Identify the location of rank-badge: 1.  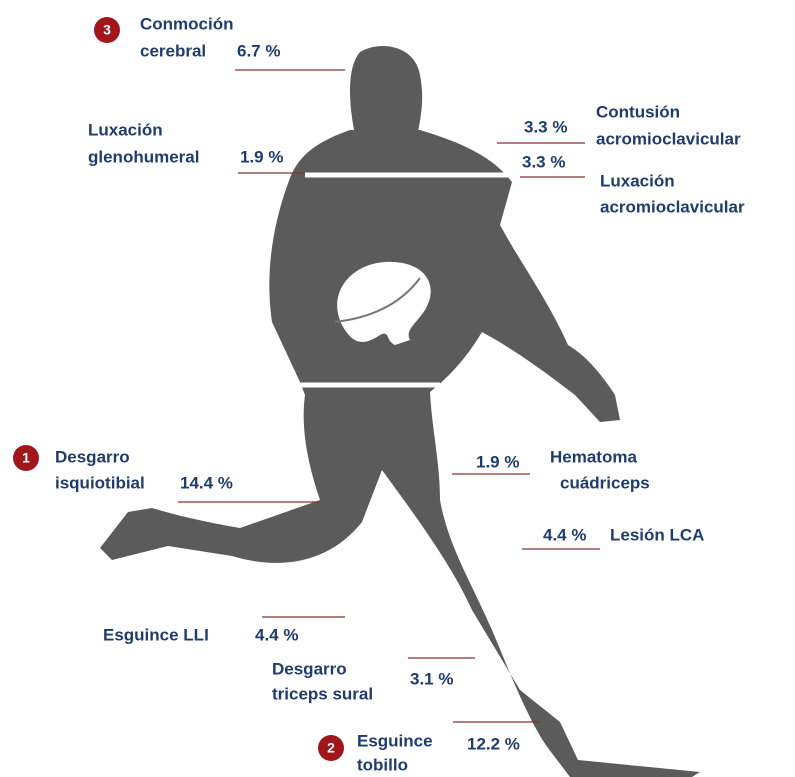
(26, 458).